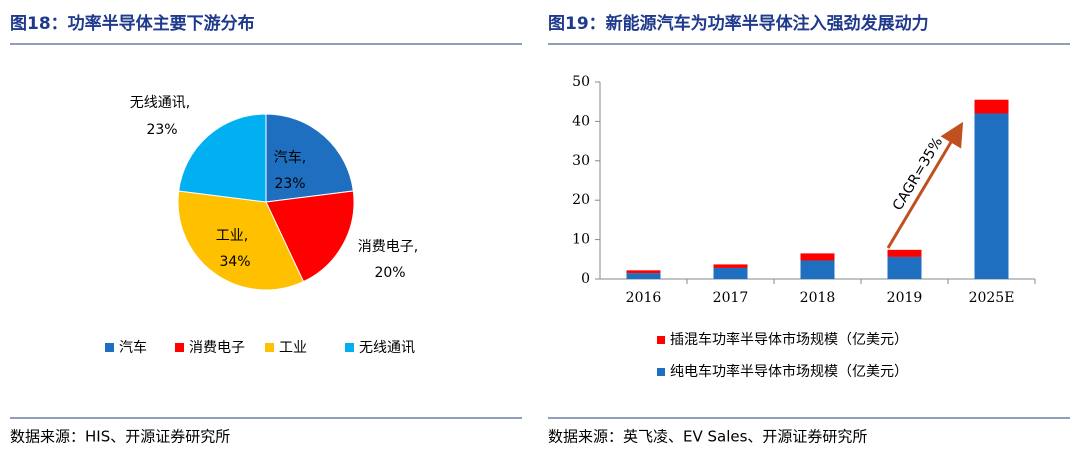 The height and width of the screenshot is (455, 1080). Describe the element at coordinates (918, 174) in the screenshot. I see `annotation: CAGR=35%` at that location.